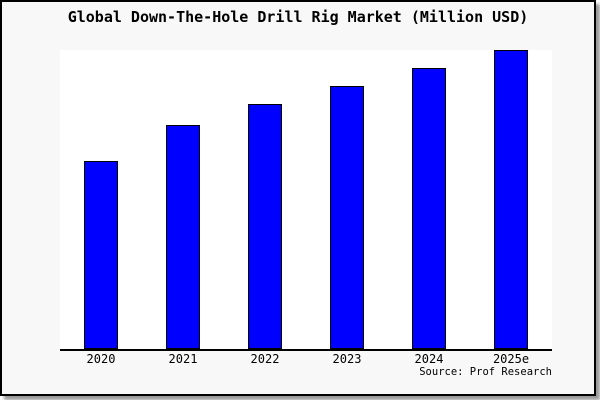 Image resolution: width=600 pixels, height=400 pixels. I want to click on bar-2023, so click(347, 217).